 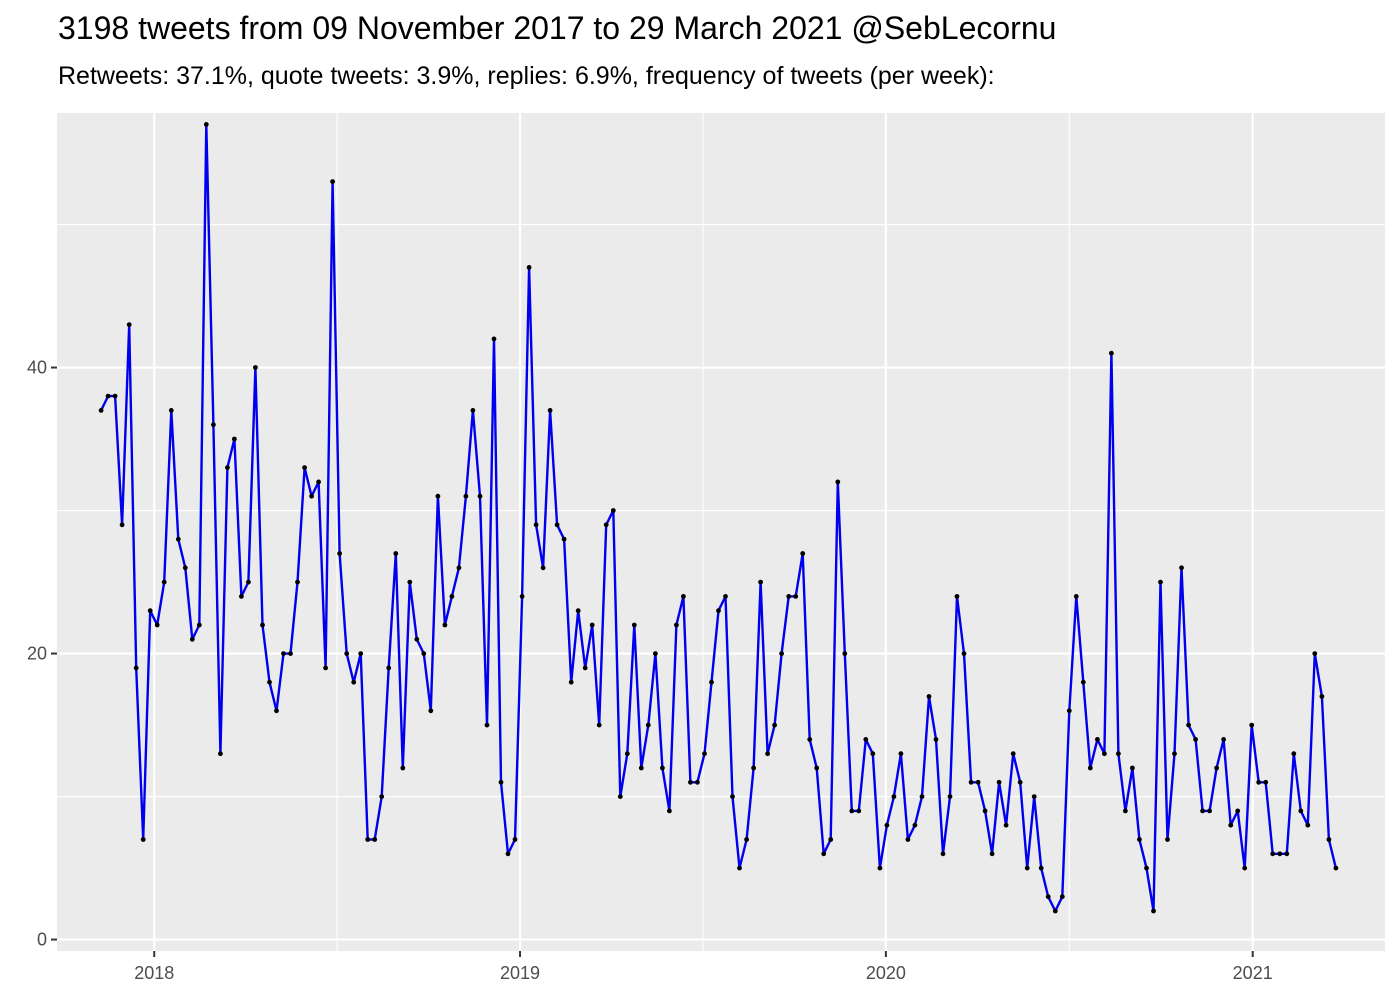 What do you see at coordinates (1253, 973) in the screenshot?
I see `x-tick-label: 2021` at bounding box center [1253, 973].